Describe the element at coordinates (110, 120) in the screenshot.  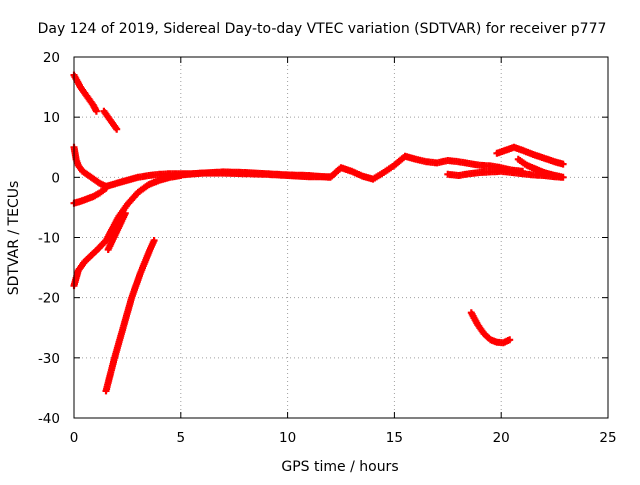
I see `series-arc-b` at that location.